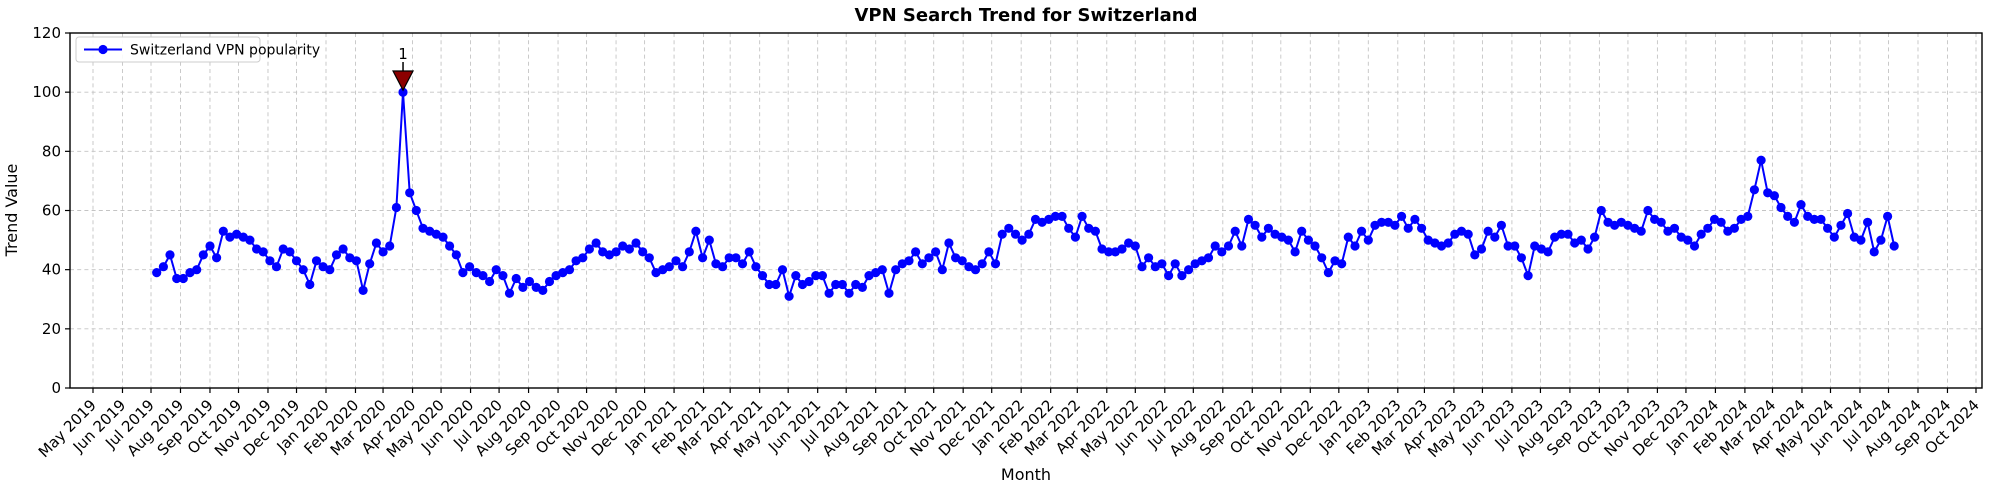 Image resolution: width=1990 pixels, height=494 pixels. Describe the element at coordinates (11, 211) in the screenshot. I see `y-axis-label: Trend Value` at that location.